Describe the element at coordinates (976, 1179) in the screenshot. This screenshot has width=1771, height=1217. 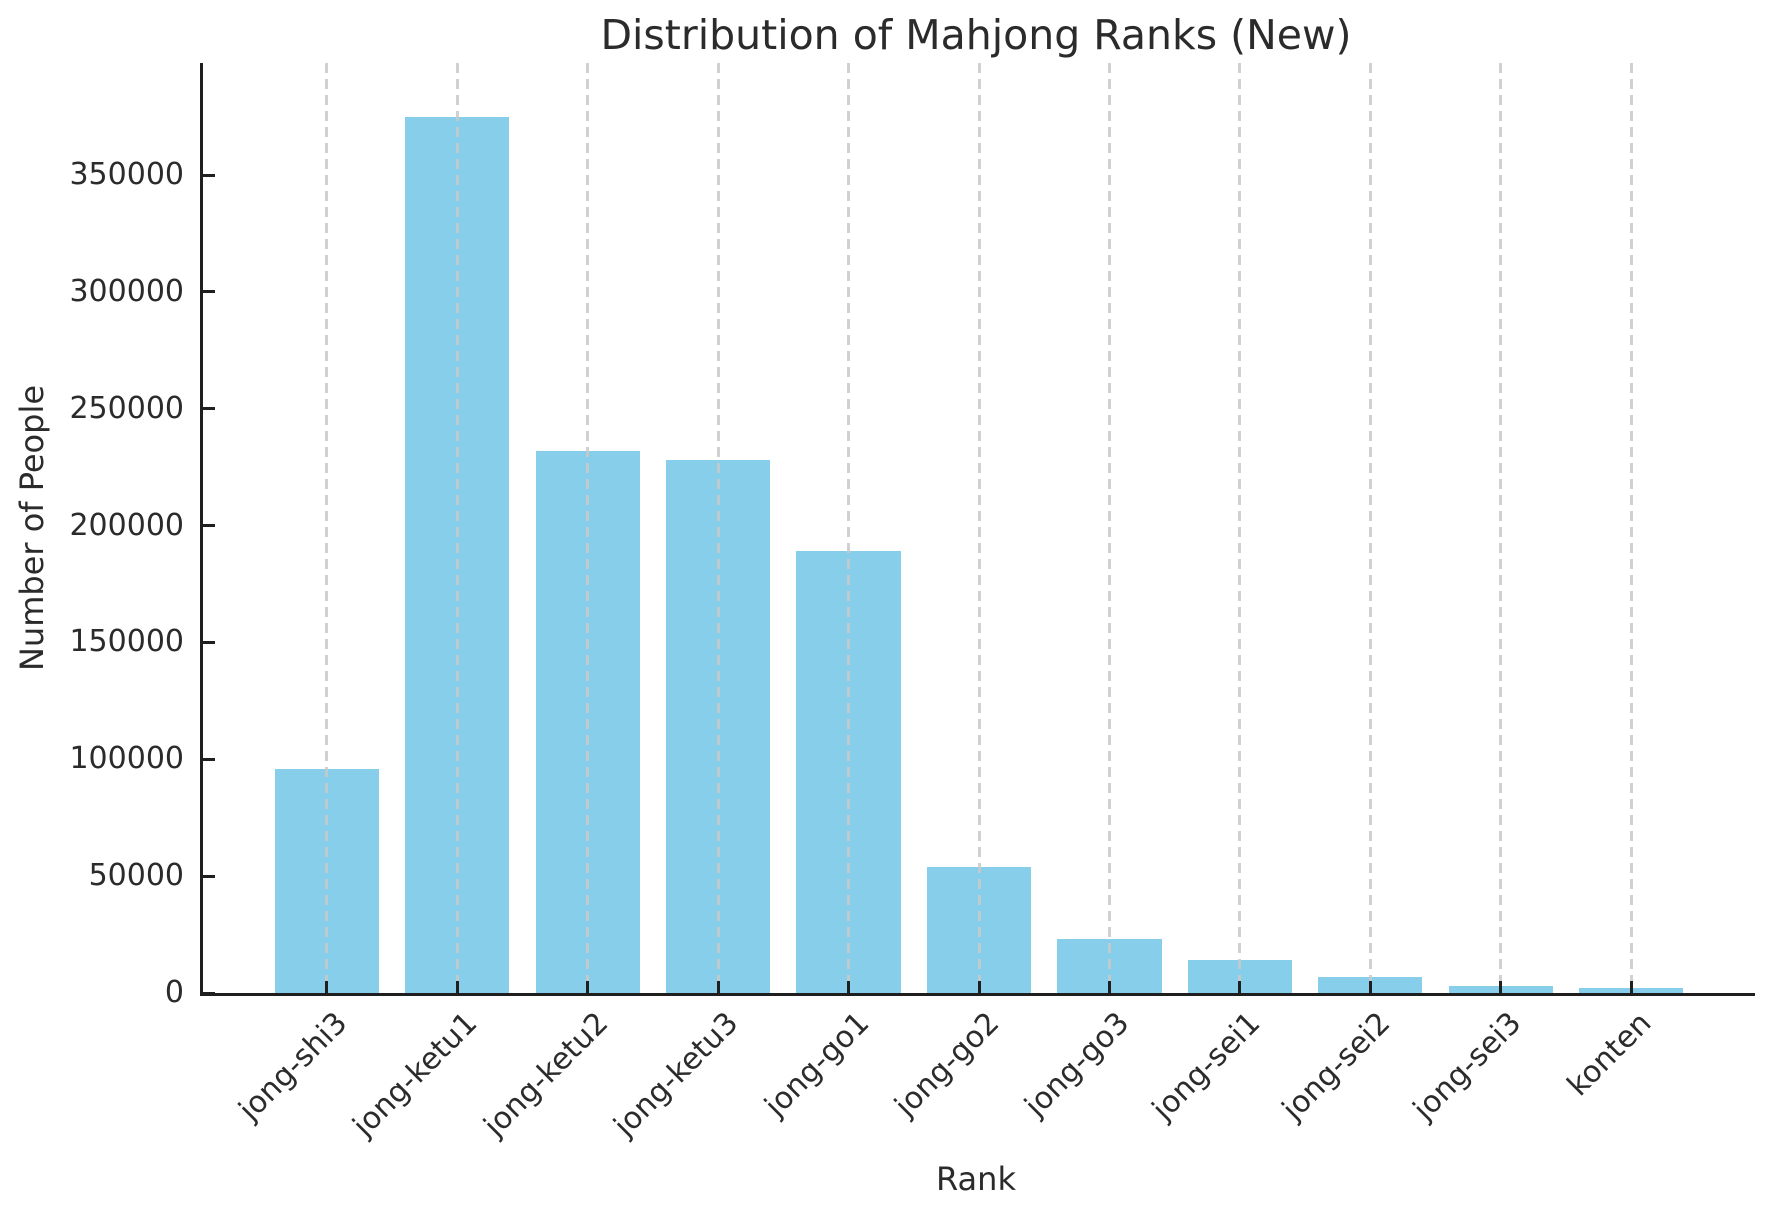
I see `x-axis-label: Rank` at that location.